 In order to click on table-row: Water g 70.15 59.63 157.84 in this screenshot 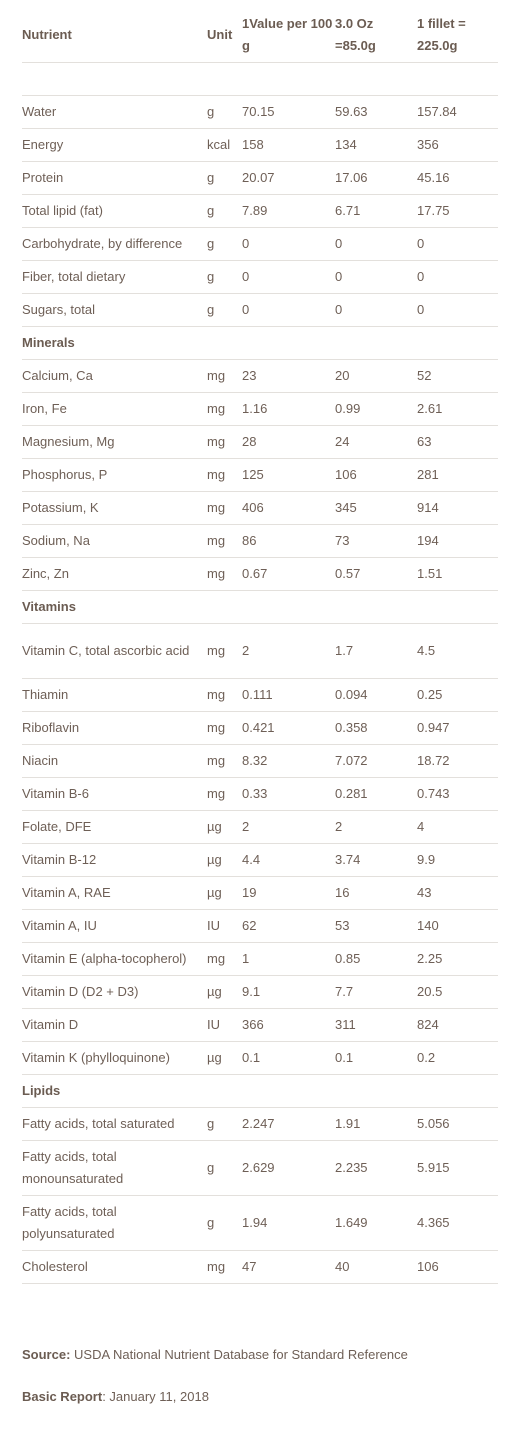, I will do `click(260, 112)`.